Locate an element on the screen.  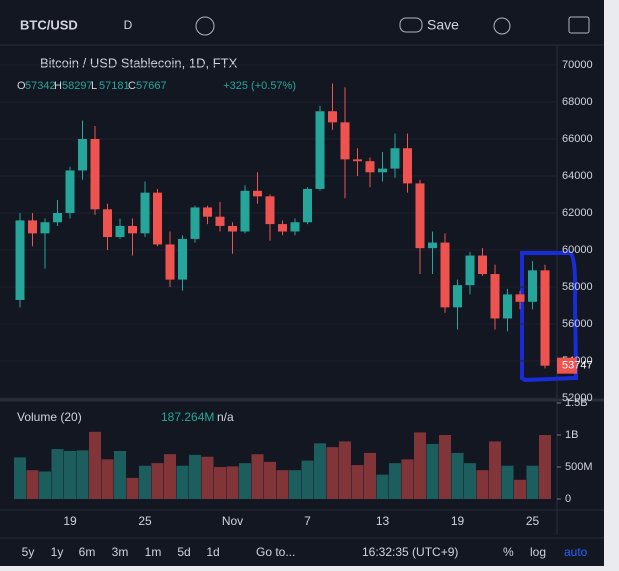
ohlc-value: 57667 is located at coordinates (151, 86).